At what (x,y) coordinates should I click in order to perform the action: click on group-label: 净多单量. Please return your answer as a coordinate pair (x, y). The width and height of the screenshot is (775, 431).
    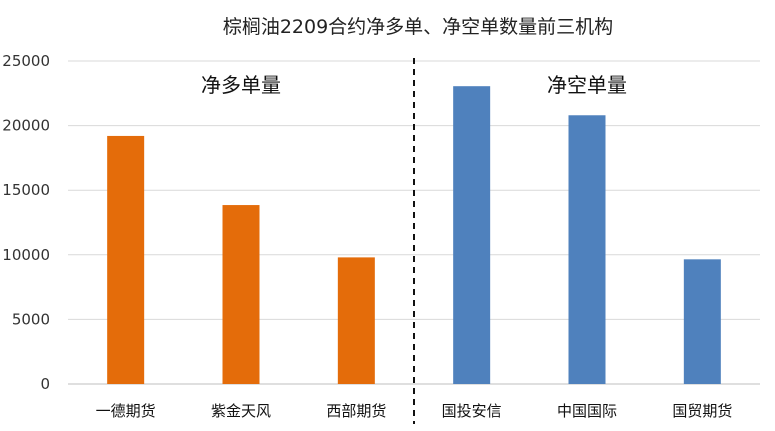
    Looking at the image, I should click on (241, 85).